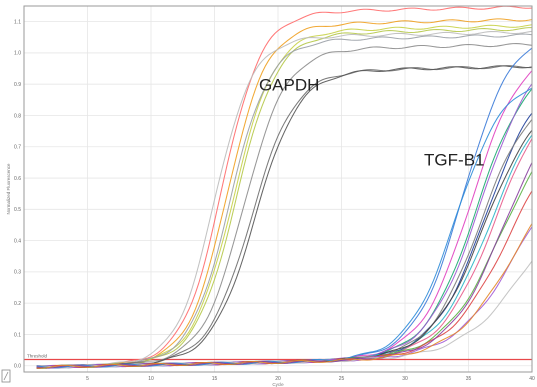  I want to click on x-tick-label: 35, so click(469, 379).